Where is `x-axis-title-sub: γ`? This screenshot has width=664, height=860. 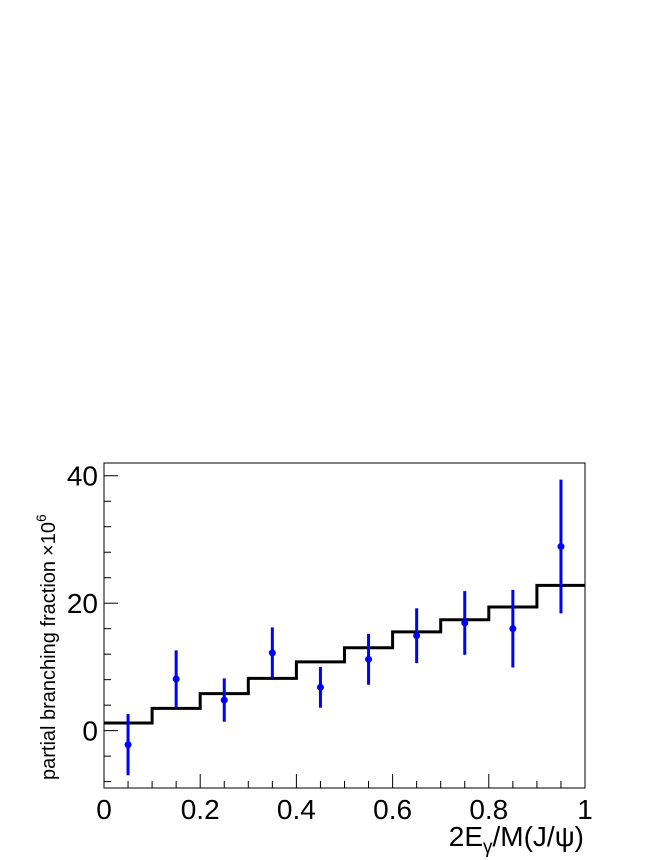 x-axis-title-sub: γ is located at coordinates (488, 847).